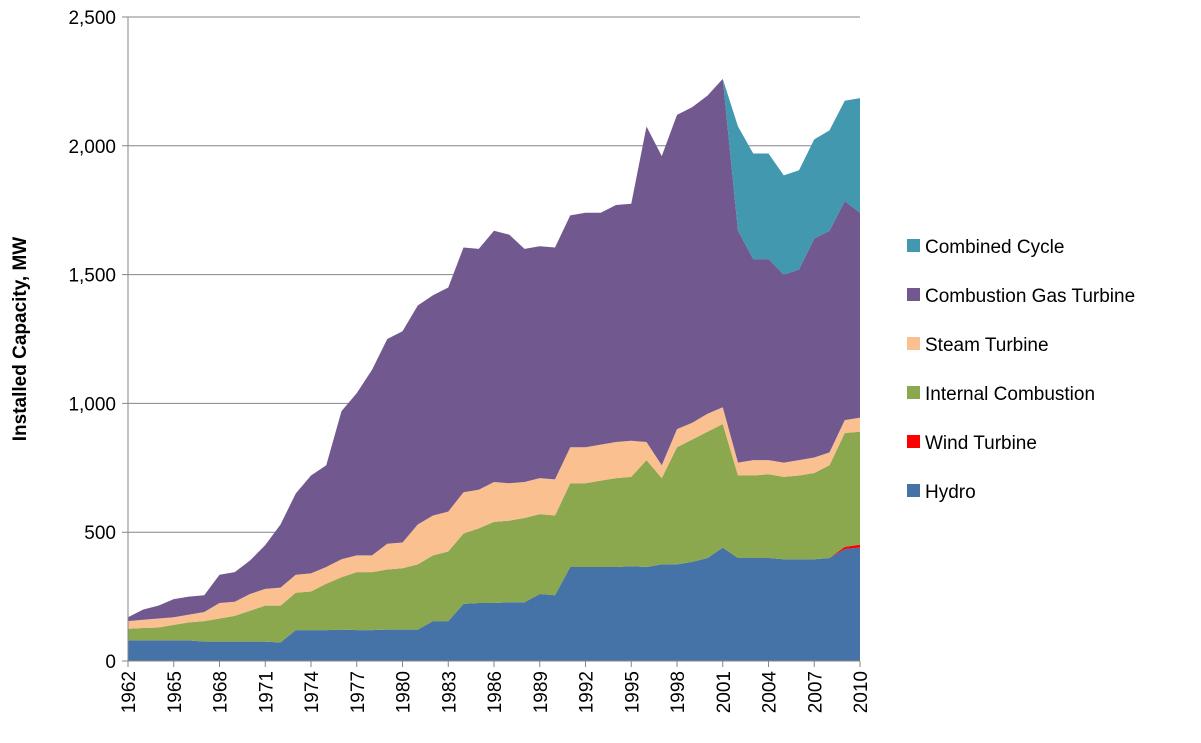  What do you see at coordinates (92, 276) in the screenshot?
I see `y-tick-label: 1,500` at bounding box center [92, 276].